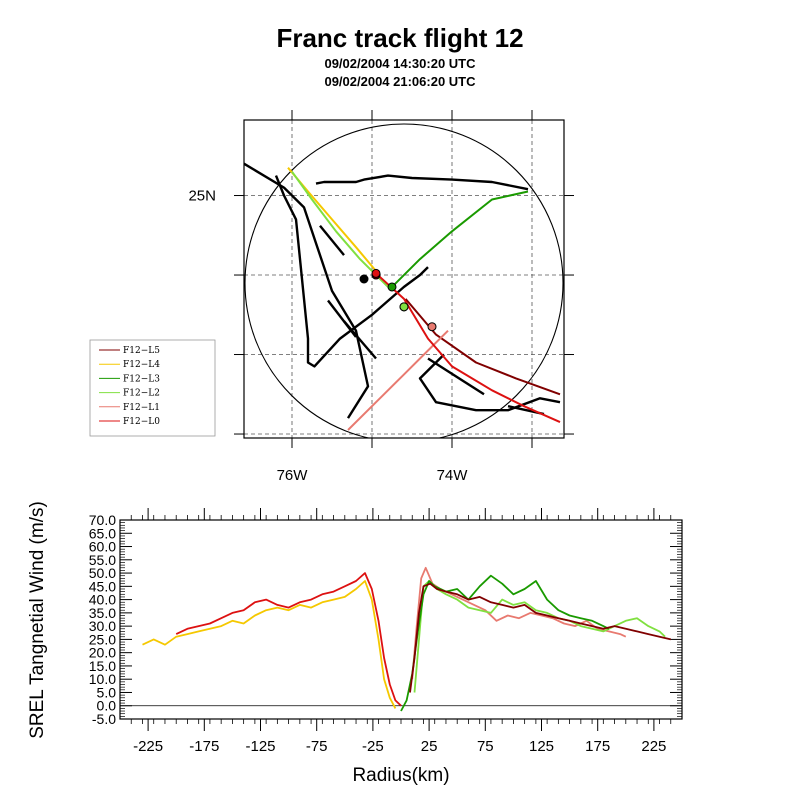 This screenshot has width=800, height=800. I want to click on y-tick-label-8: 35.0, so click(102, 613).